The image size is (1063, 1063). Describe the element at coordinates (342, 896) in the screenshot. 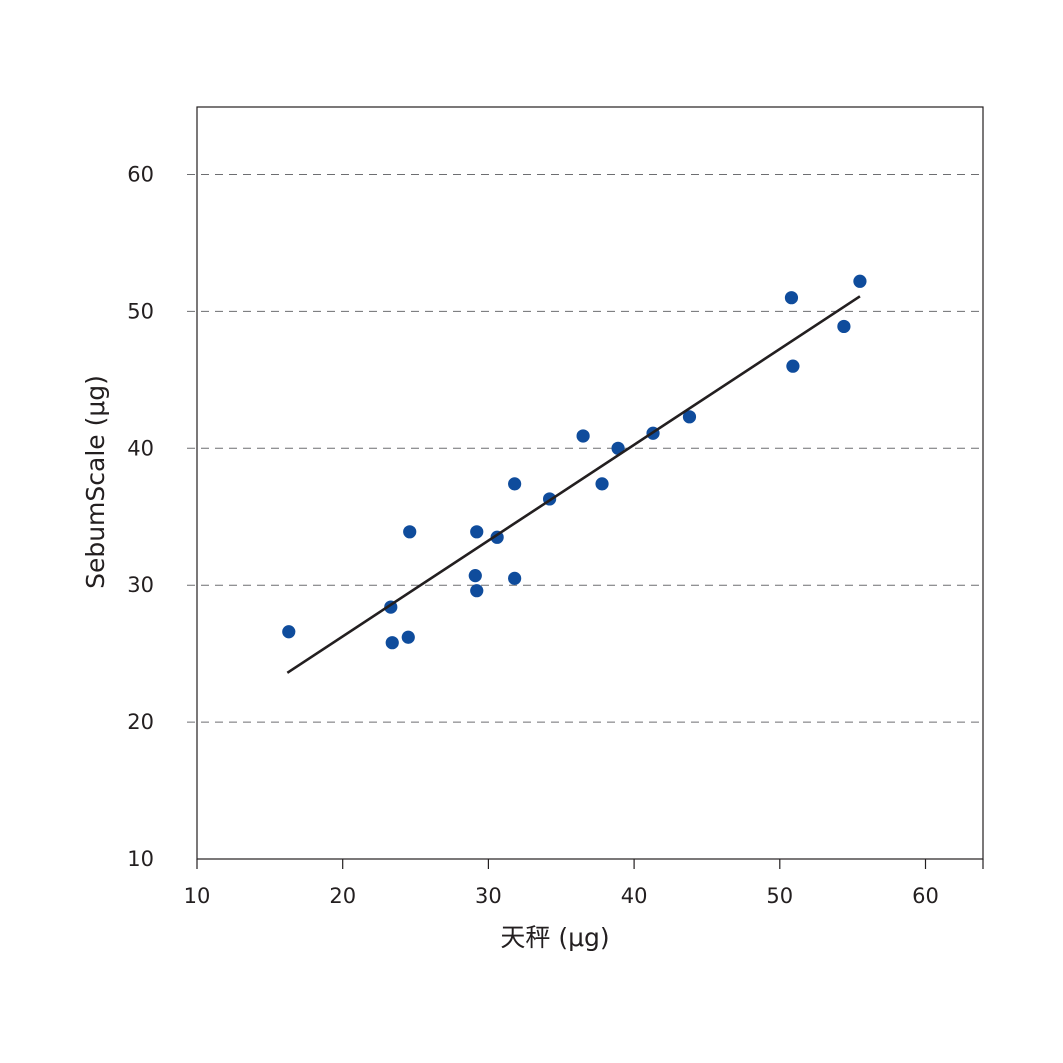

I see `x-tick-label: 20` at that location.